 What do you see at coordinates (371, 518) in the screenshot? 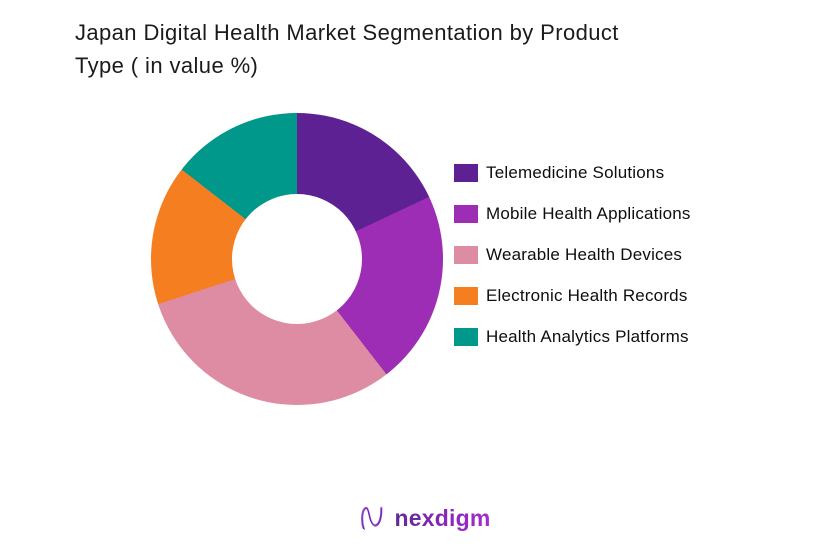
I see `nexdigm-wave-n-icon` at bounding box center [371, 518].